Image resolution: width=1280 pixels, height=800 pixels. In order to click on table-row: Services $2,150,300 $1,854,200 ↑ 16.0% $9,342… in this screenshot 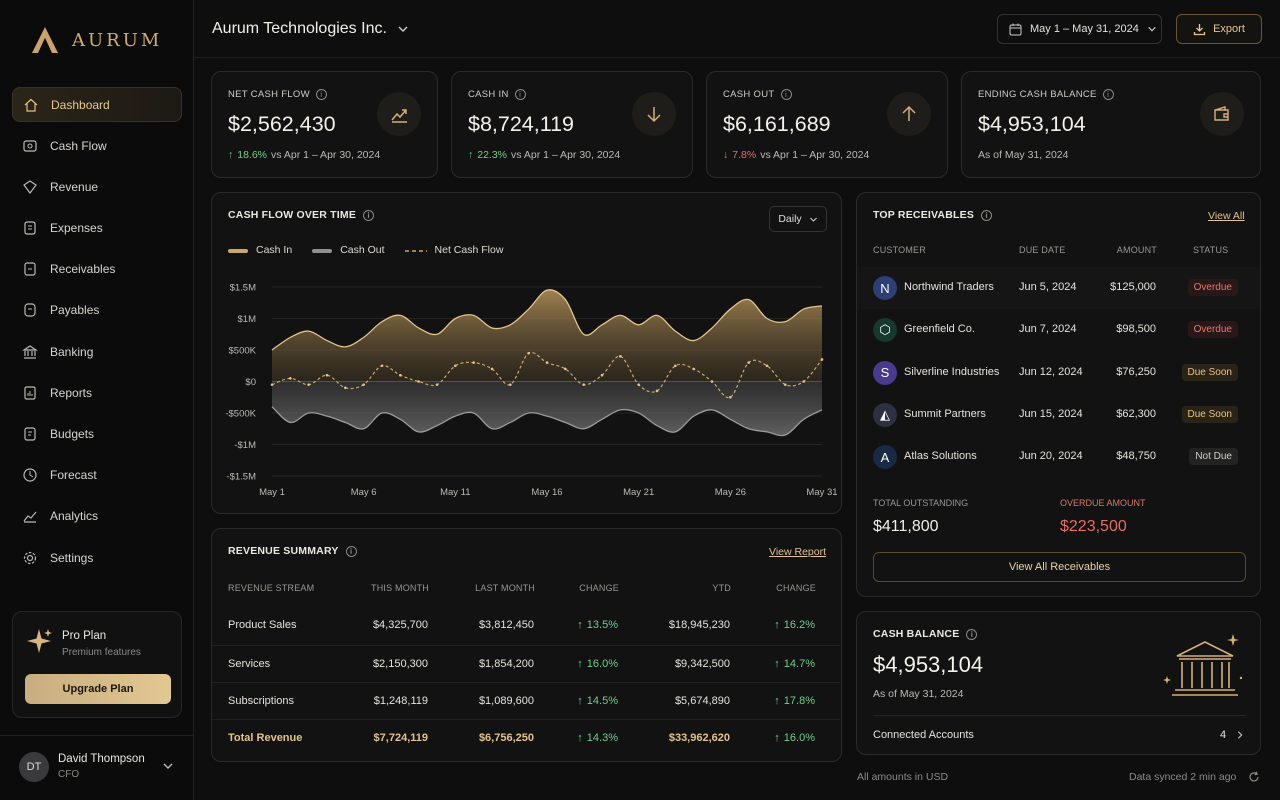, I will do `click(526, 663)`.